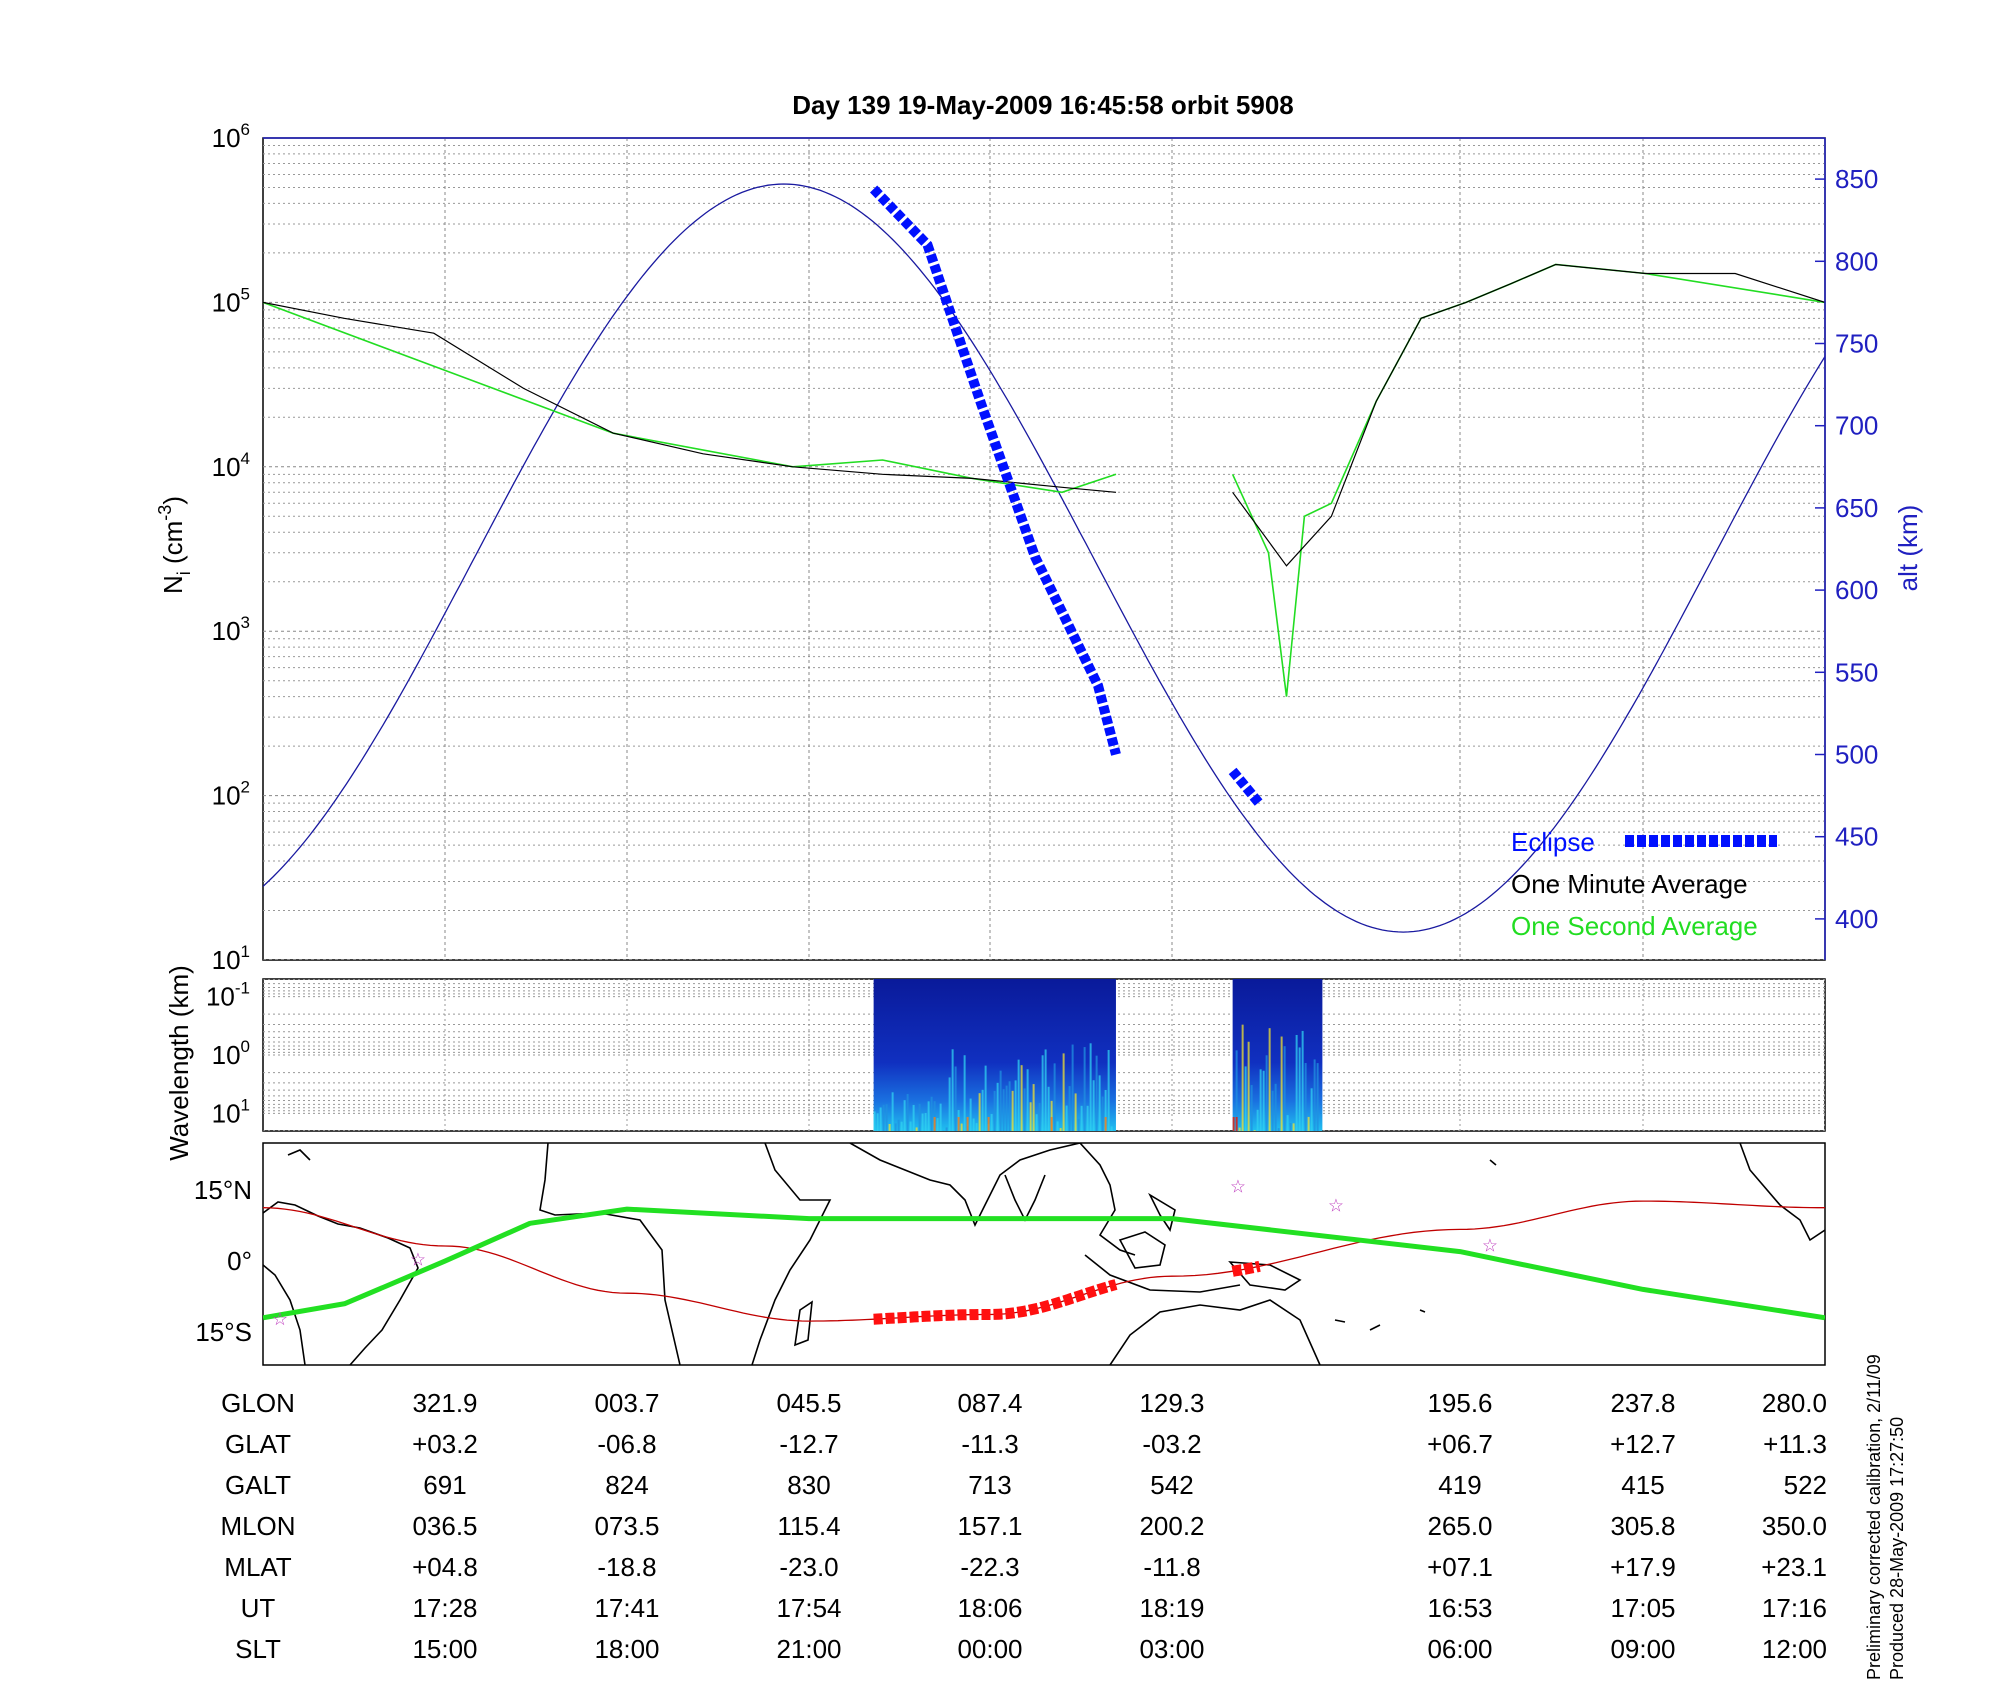 This screenshot has width=2000, height=1700. What do you see at coordinates (1171, 1444) in the screenshot?
I see `table-cell: -03.2` at bounding box center [1171, 1444].